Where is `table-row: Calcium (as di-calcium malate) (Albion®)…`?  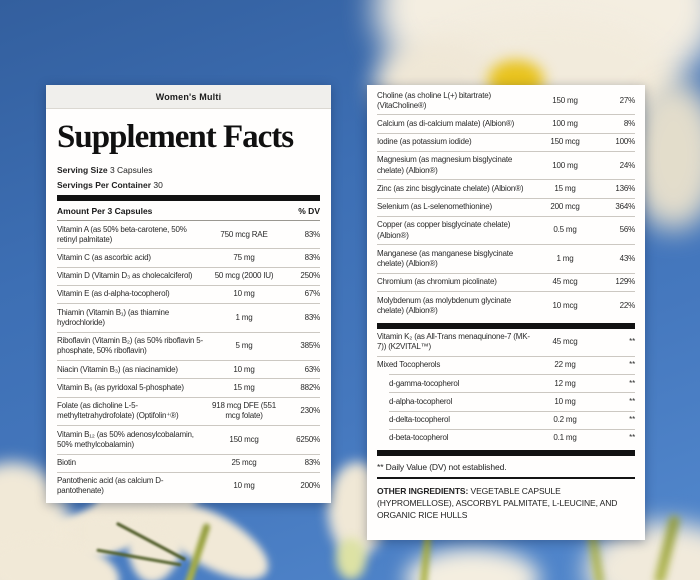 table-row: Calcium (as di-calcium malate) (Albion®)… is located at coordinates (506, 124).